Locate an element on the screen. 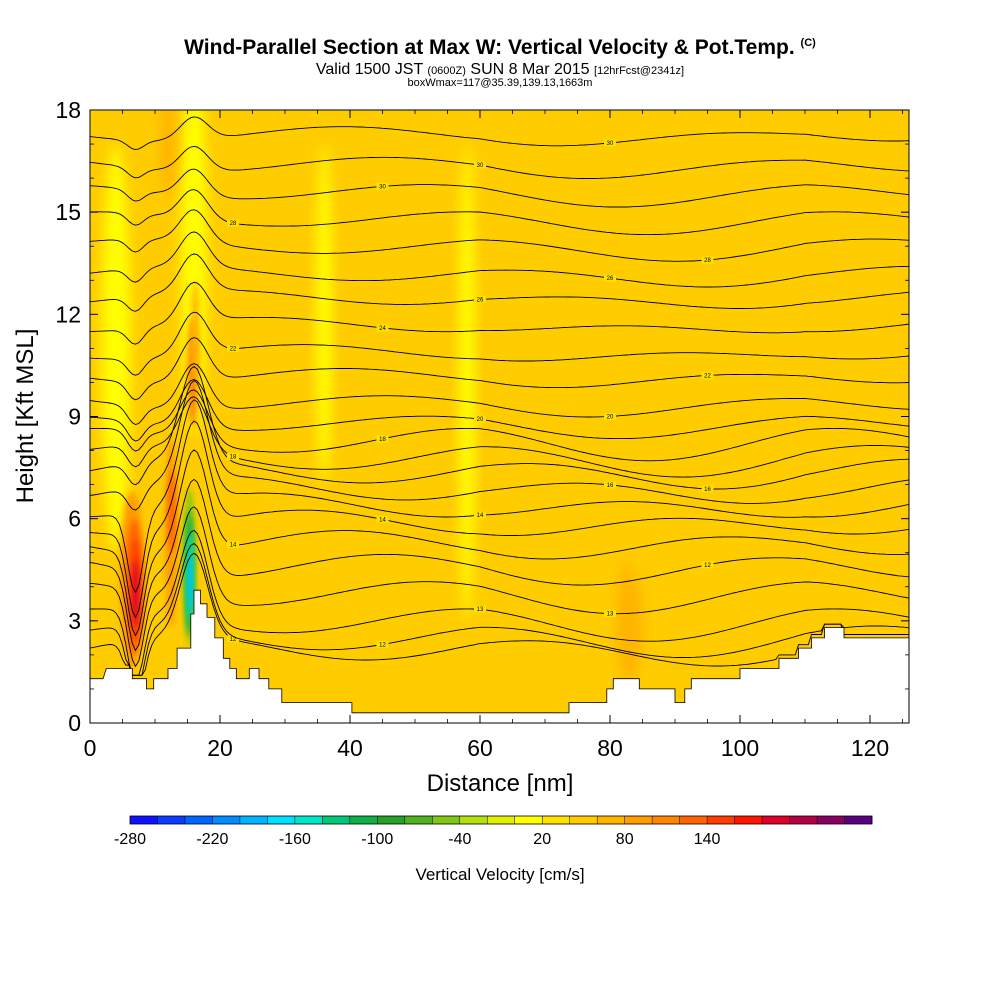  colorbar-tick-7: 140 is located at coordinates (707, 839).